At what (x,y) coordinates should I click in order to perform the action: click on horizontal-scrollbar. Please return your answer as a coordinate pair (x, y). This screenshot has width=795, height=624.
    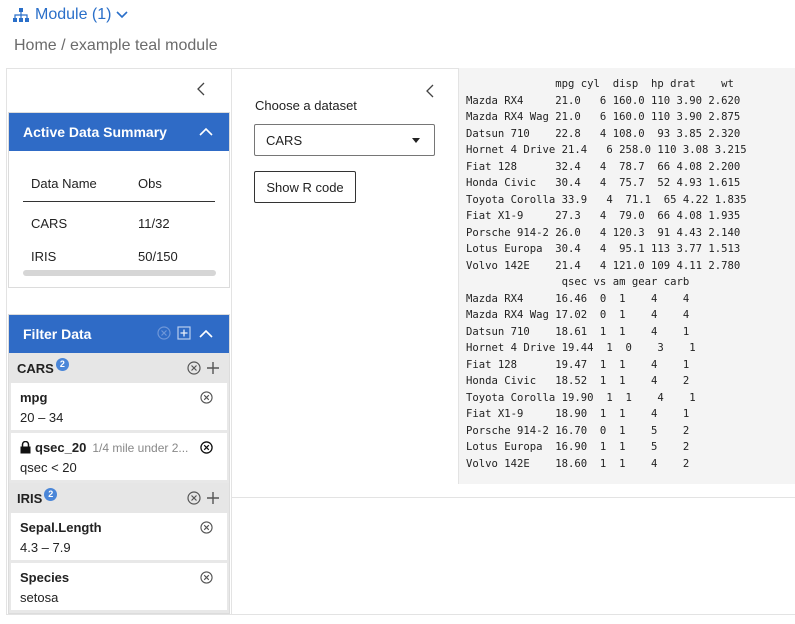
    Looking at the image, I should click on (119, 273).